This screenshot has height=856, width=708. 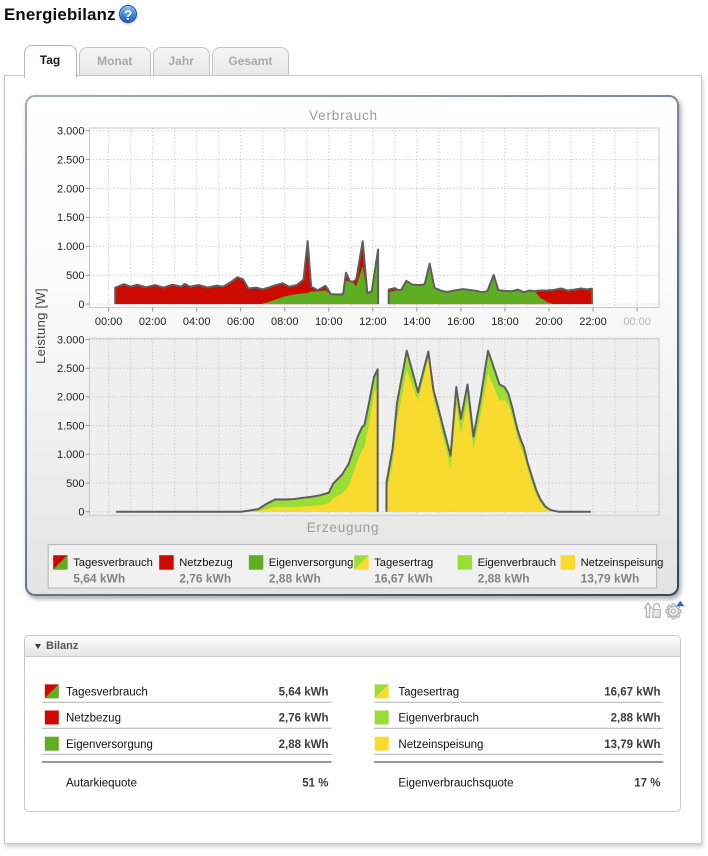 I want to click on svg-text: 17 %, so click(x=647, y=783).